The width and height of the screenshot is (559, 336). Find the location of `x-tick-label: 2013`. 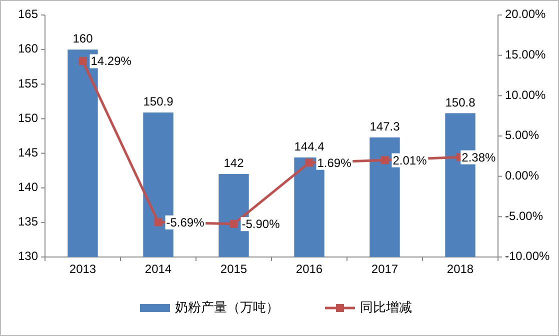

x-tick-label: 2013 is located at coordinates (82, 269).